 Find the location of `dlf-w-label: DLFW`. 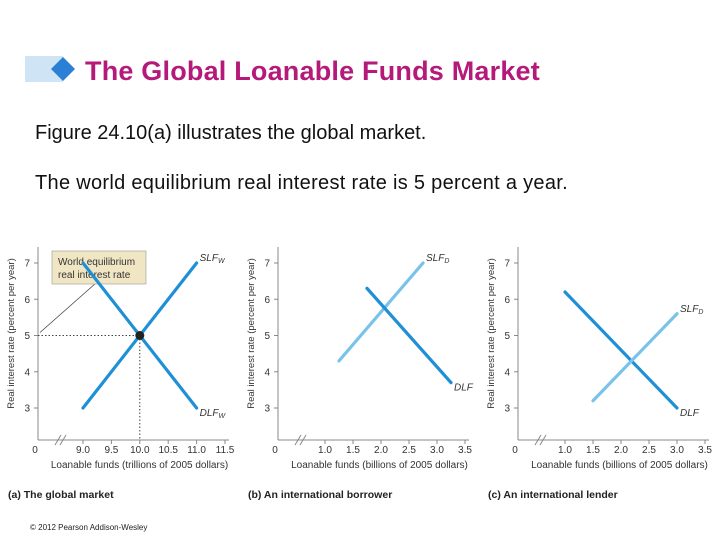

dlf-w-label: DLFW is located at coordinates (213, 414).